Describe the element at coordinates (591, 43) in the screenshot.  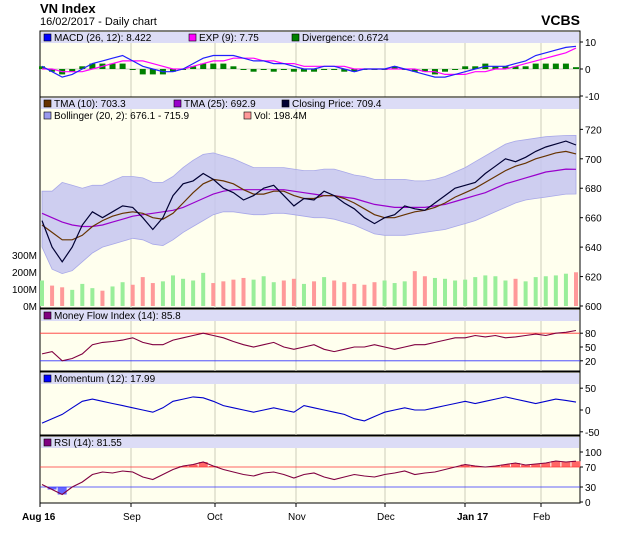
I see `y-tick-label: 10` at that location.